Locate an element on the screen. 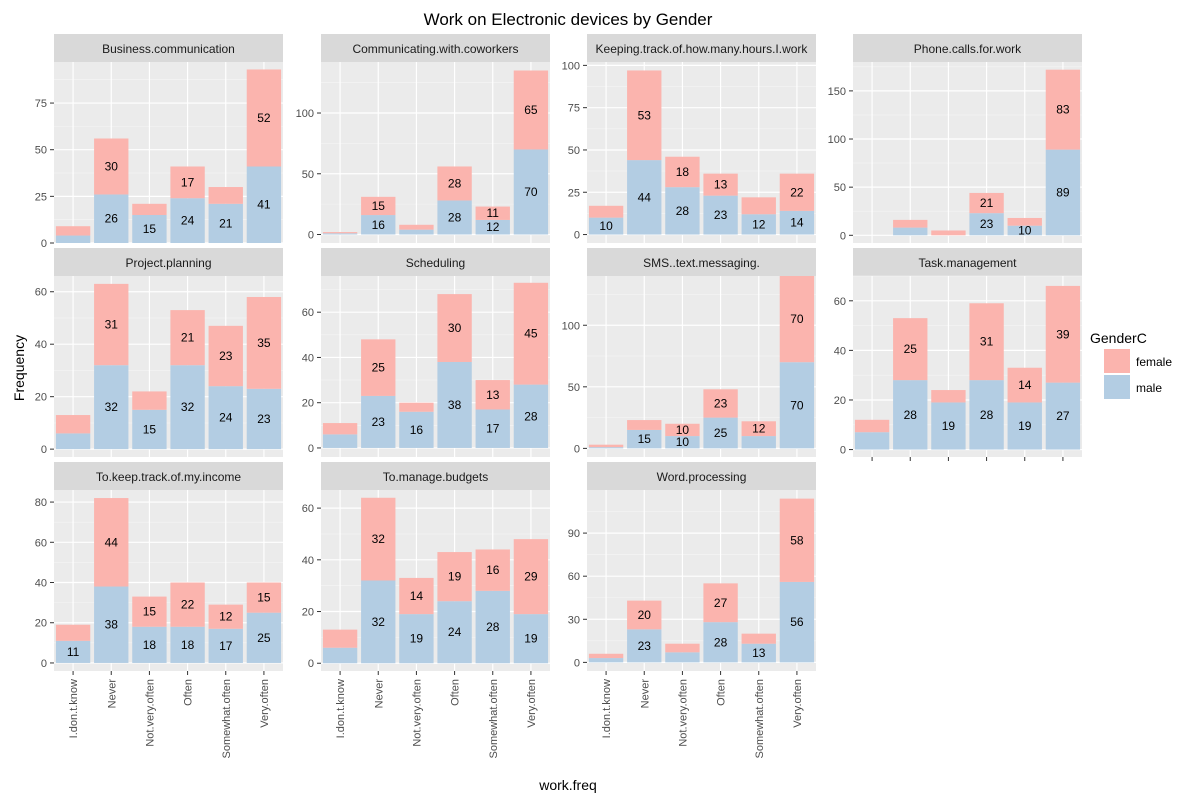 The image size is (1200, 800). facet-panel: Phone.calls.for.work 0 50 100 150 23 21 10 89 83 is located at coordinates (955, 138).